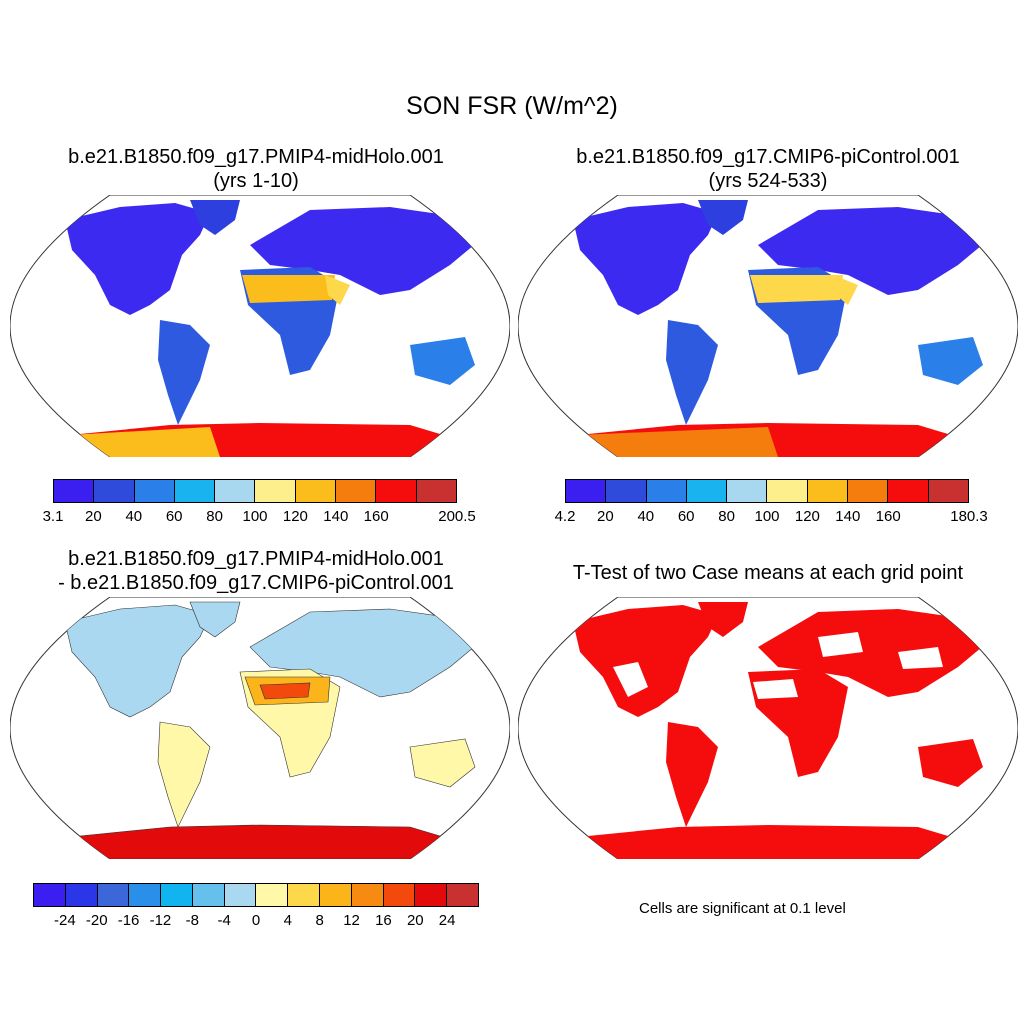 Image resolution: width=1024 pixels, height=1024 pixels. Describe the element at coordinates (256, 920) in the screenshot. I see `colorbar-tick-label: 0` at that location.